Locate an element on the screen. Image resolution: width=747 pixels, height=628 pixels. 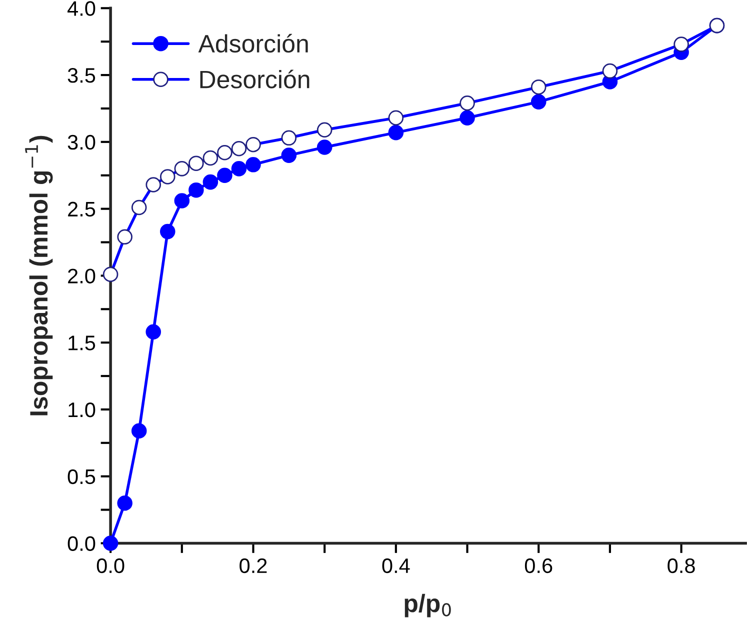
y-axis-title: Isopropanol (mmol g$^{−1}$) is located at coordinates (39, 276).